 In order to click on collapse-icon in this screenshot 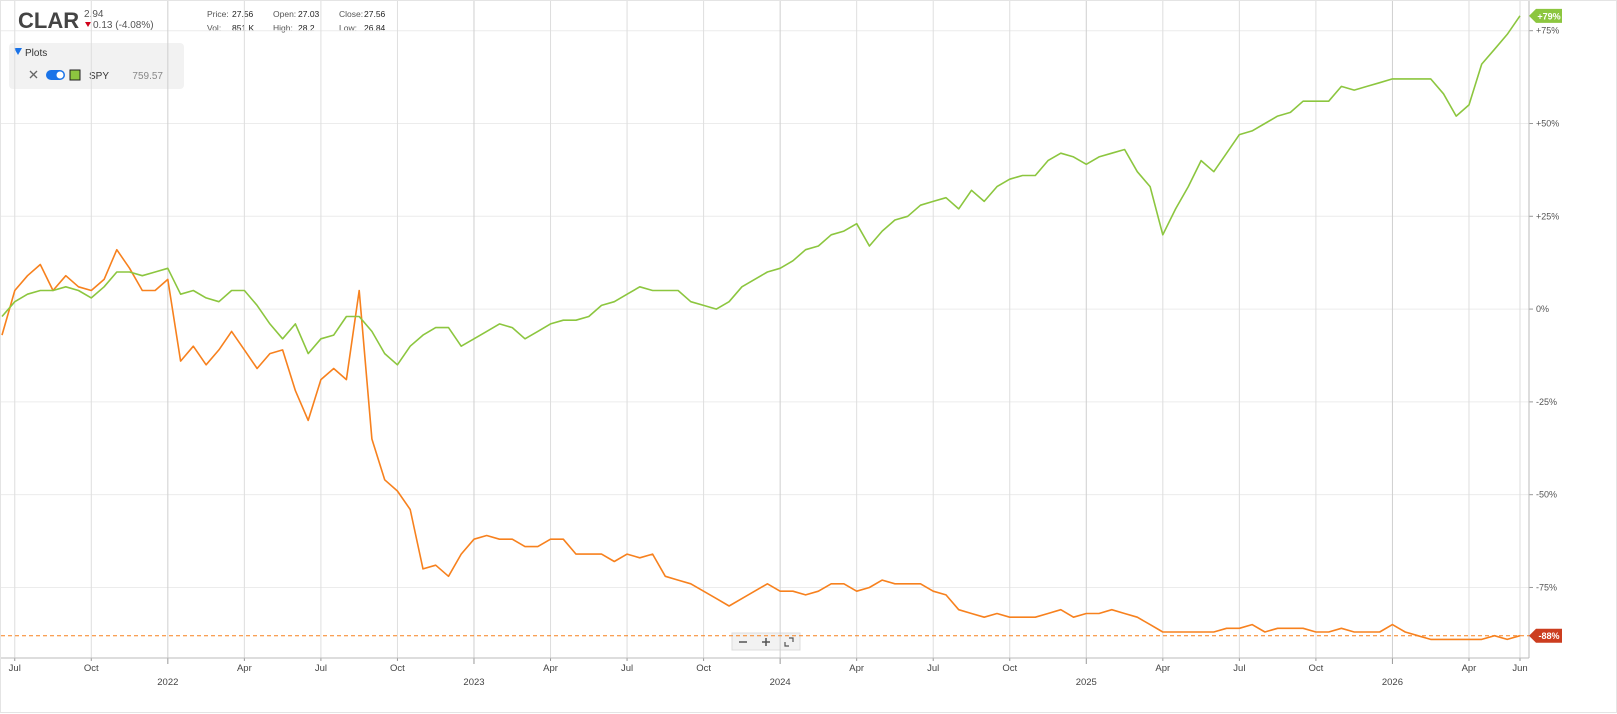, I will do `click(18, 51)`.